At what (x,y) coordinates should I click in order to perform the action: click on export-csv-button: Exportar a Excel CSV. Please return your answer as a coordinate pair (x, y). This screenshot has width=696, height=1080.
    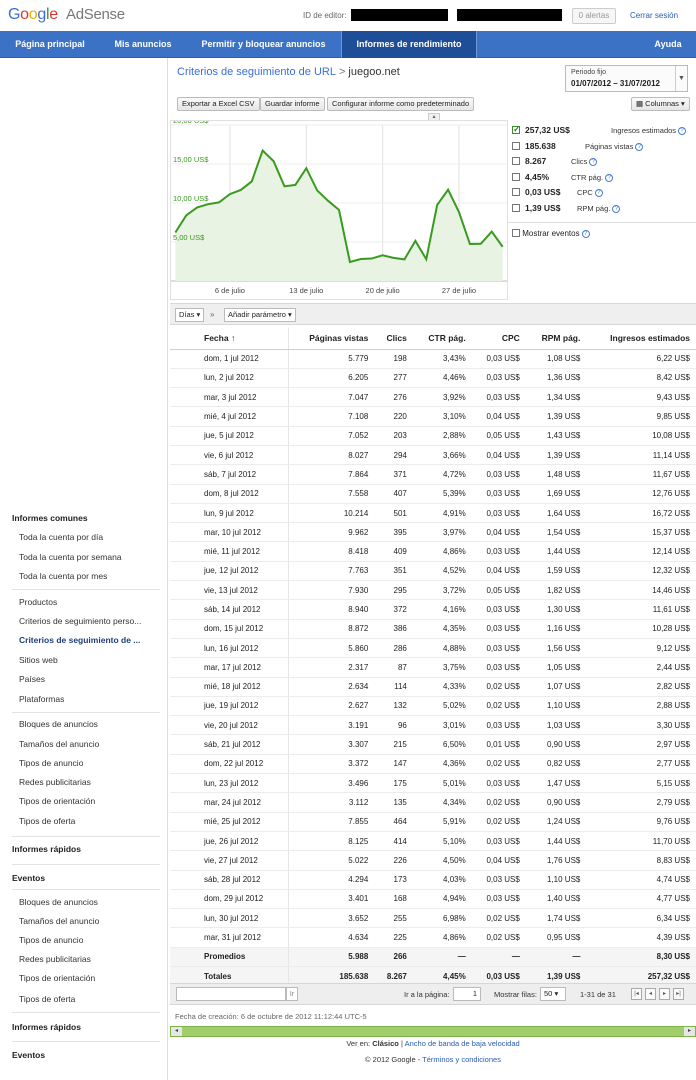
    Looking at the image, I should click on (218, 104).